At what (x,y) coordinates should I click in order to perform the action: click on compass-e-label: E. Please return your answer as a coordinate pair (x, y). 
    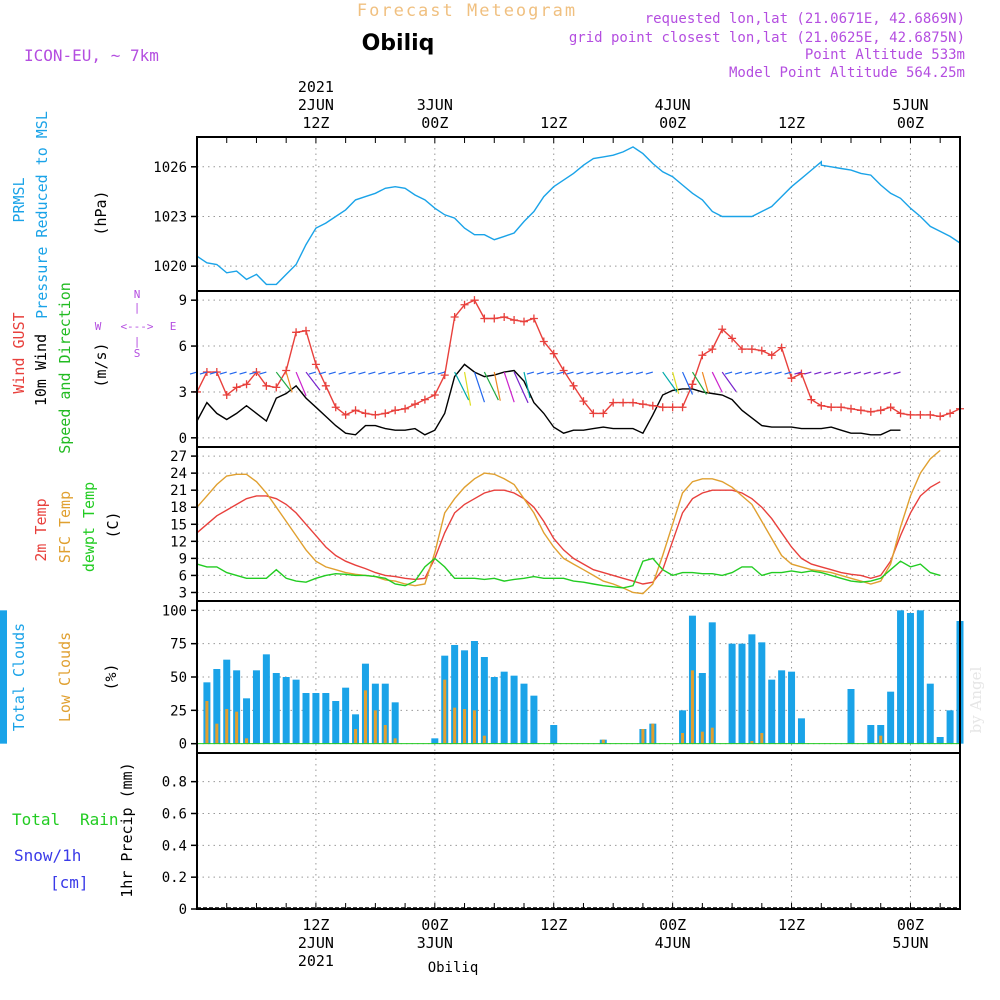
    Looking at the image, I should click on (173, 326).